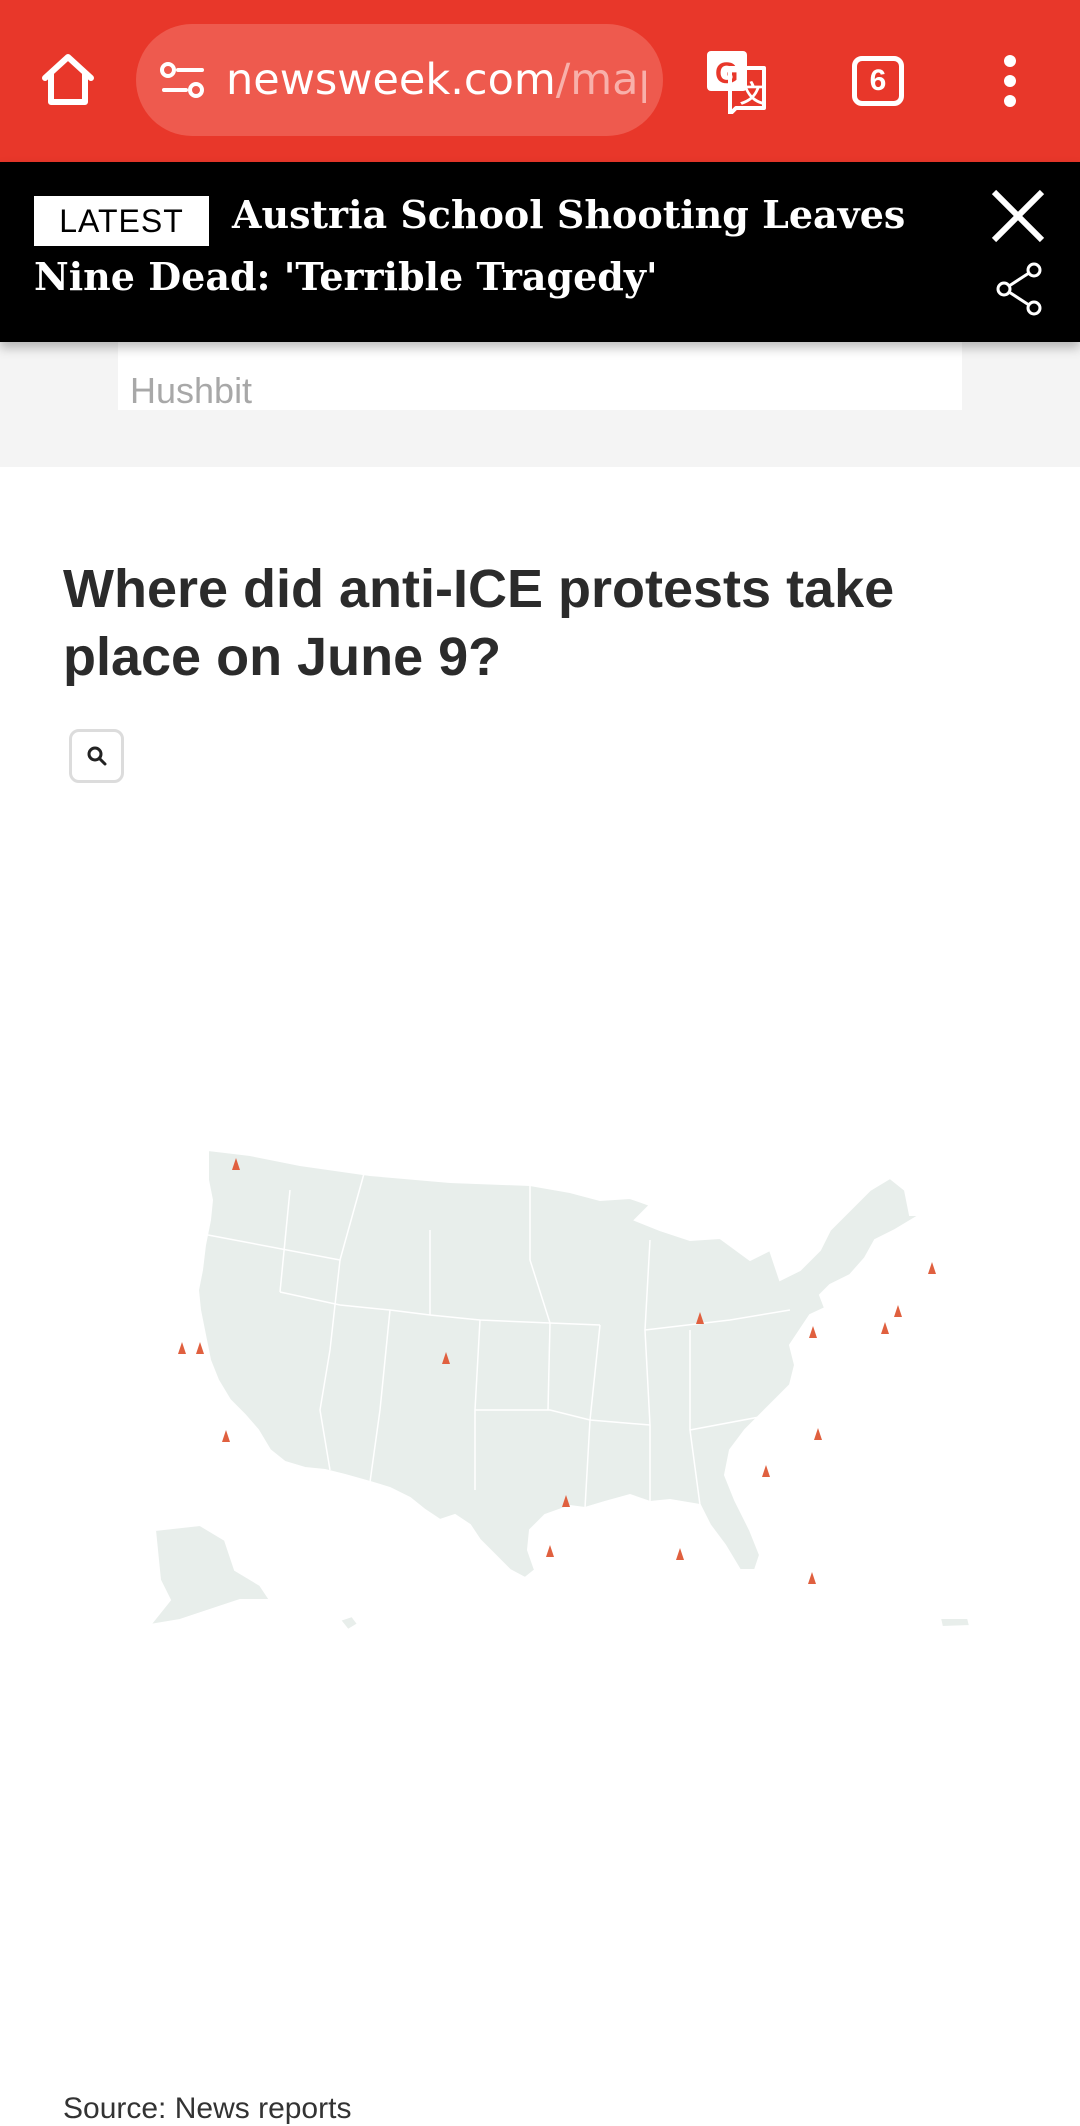 The image size is (1080, 2126). Describe the element at coordinates (236, 1164) in the screenshot. I see `marker-seattle` at that location.